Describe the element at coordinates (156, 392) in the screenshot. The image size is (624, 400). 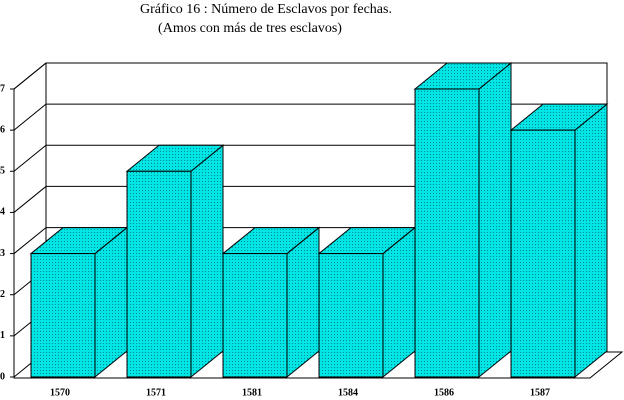
I see `x-tick-label: 1571` at that location.